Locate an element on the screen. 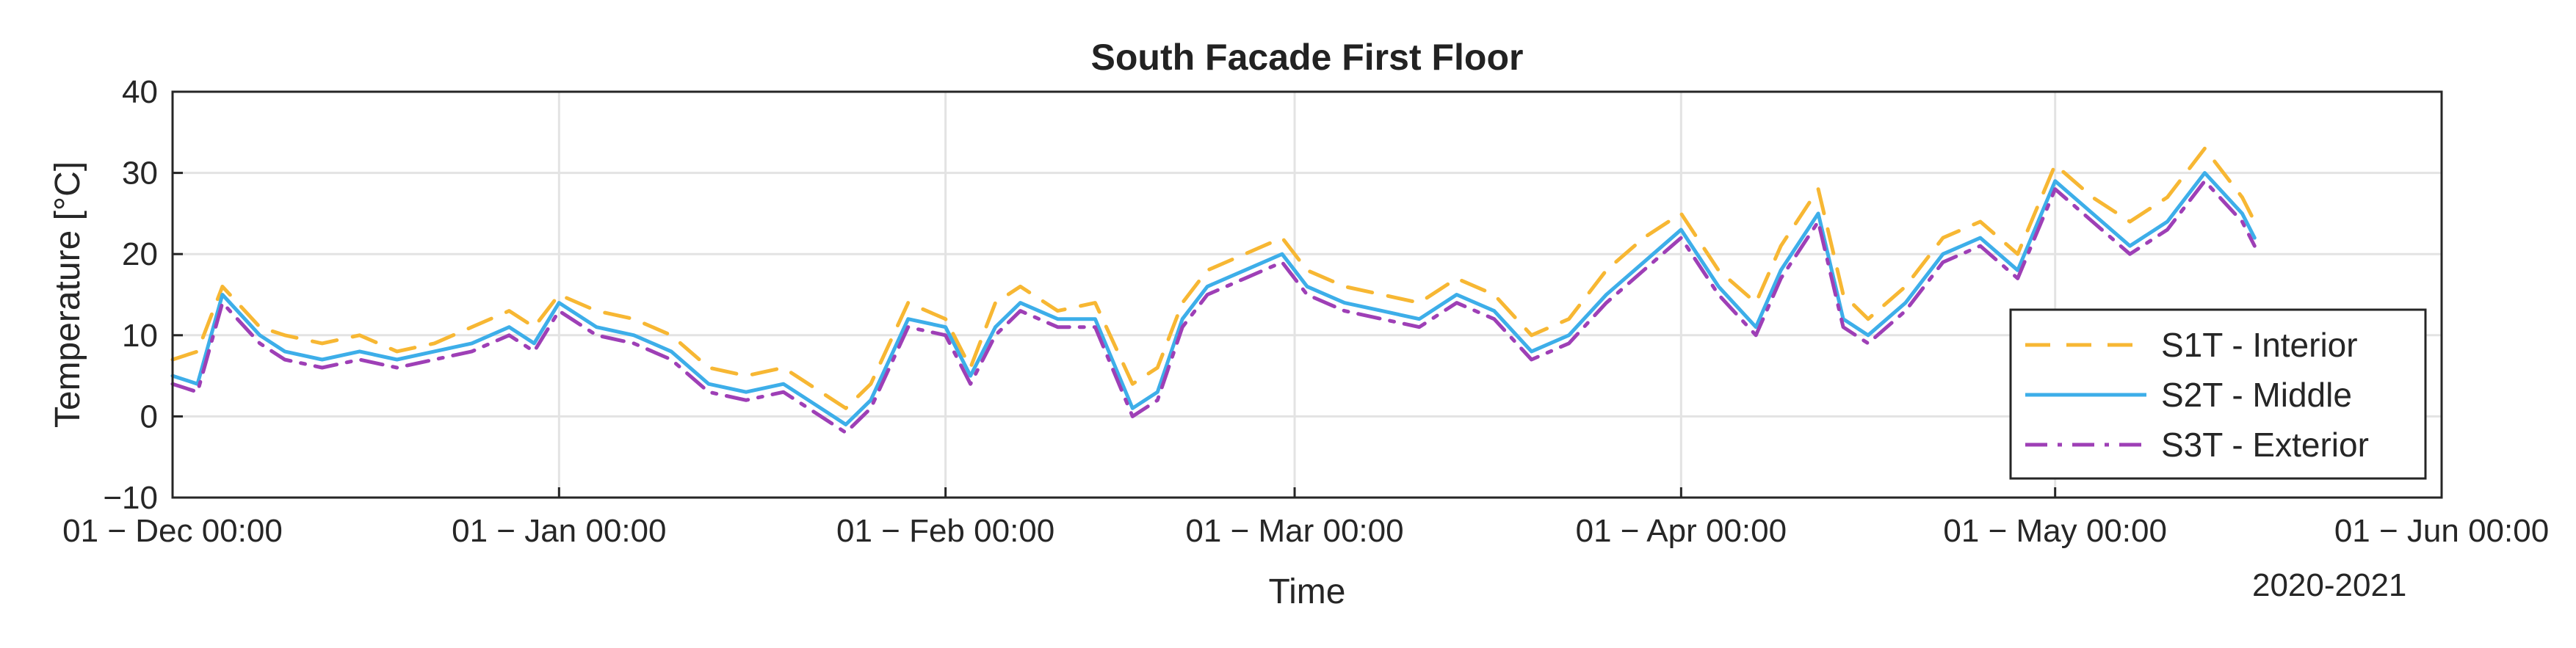 This screenshot has width=2576, height=648. y-tick-label: 40 is located at coordinates (140, 92).